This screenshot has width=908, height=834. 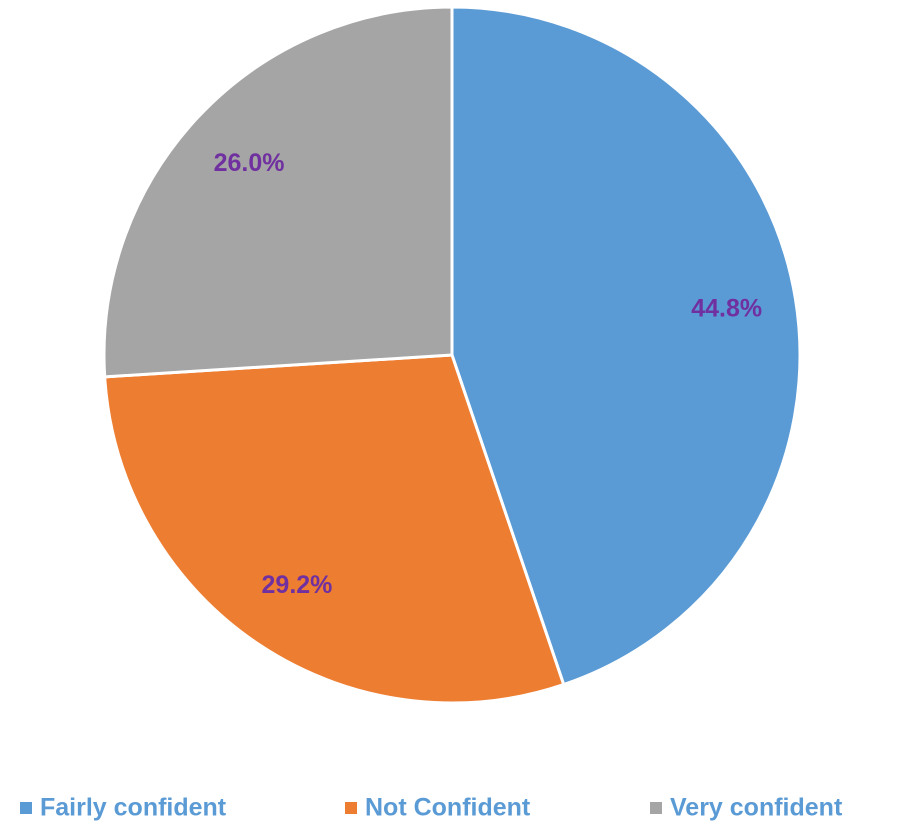 I want to click on legend-label: Not Confident, so click(x=448, y=808).